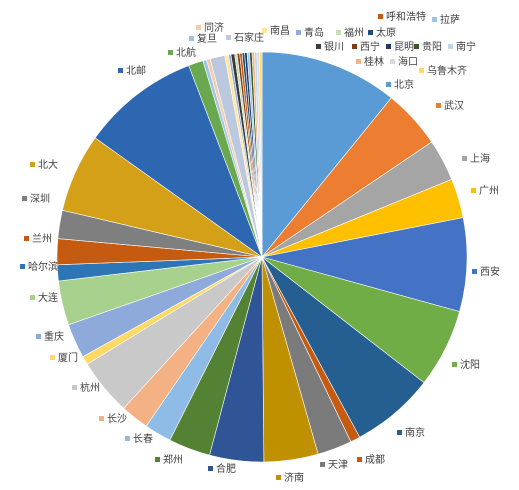 The height and width of the screenshot is (490, 519). Describe the element at coordinates (280, 30) in the screenshot. I see `slice-label-text: 南昌` at that location.